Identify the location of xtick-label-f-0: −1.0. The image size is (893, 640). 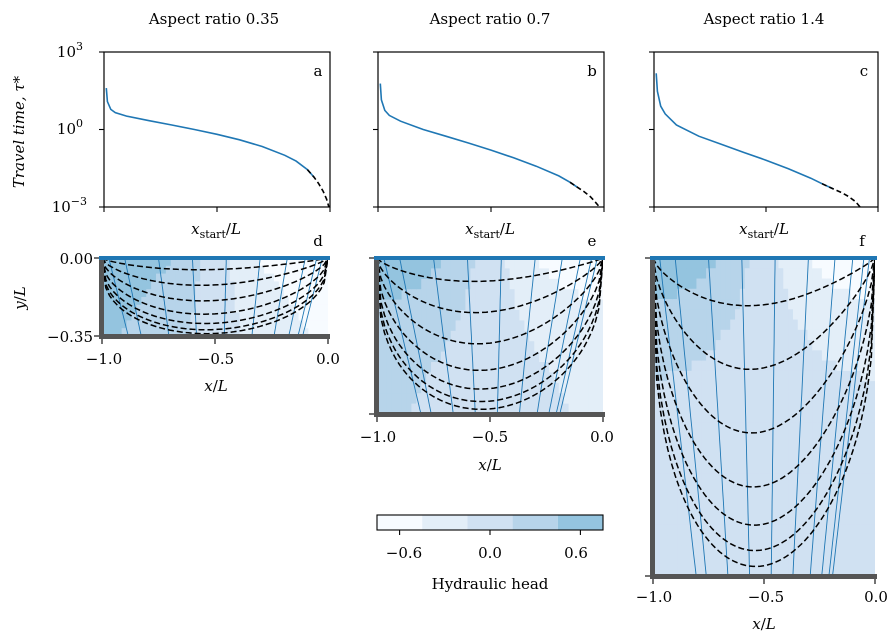
(654, 597).